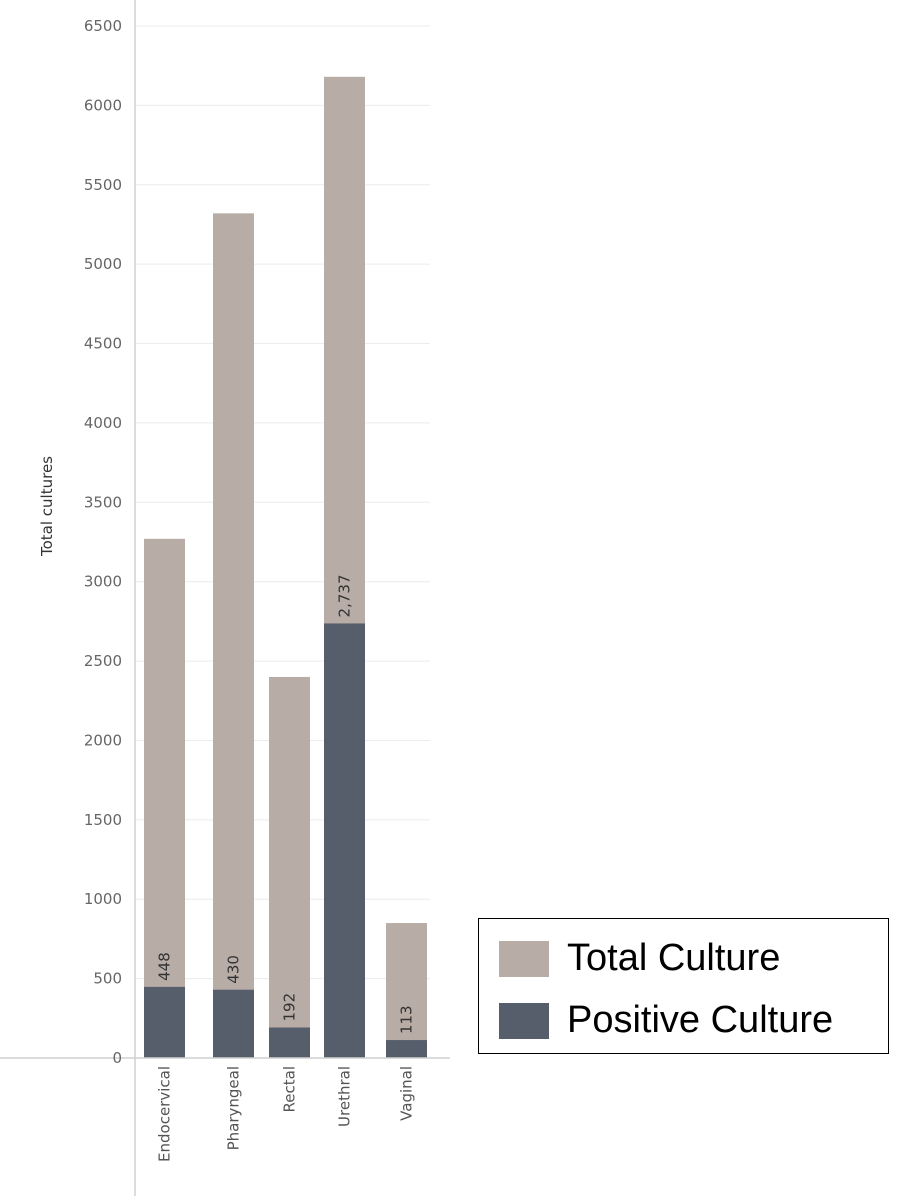 This screenshot has width=897, height=1196. What do you see at coordinates (406, 990) in the screenshot?
I see `bar-total-vaginal` at bounding box center [406, 990].